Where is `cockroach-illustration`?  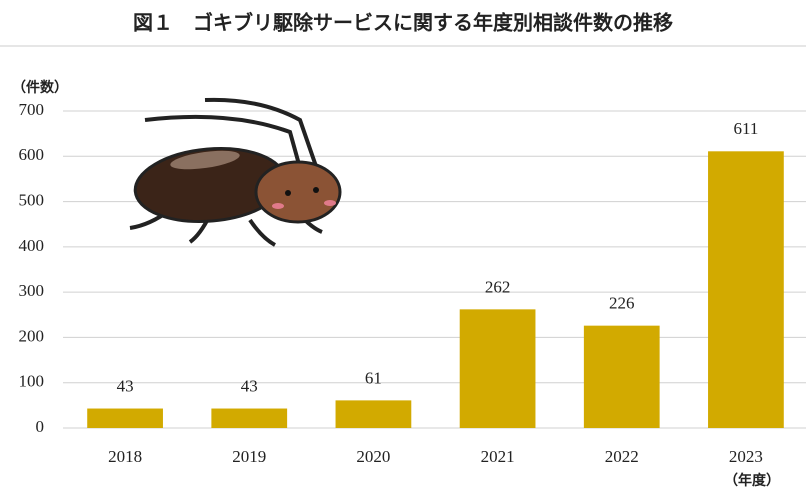
cockroach-illustration is located at coordinates (235, 172).